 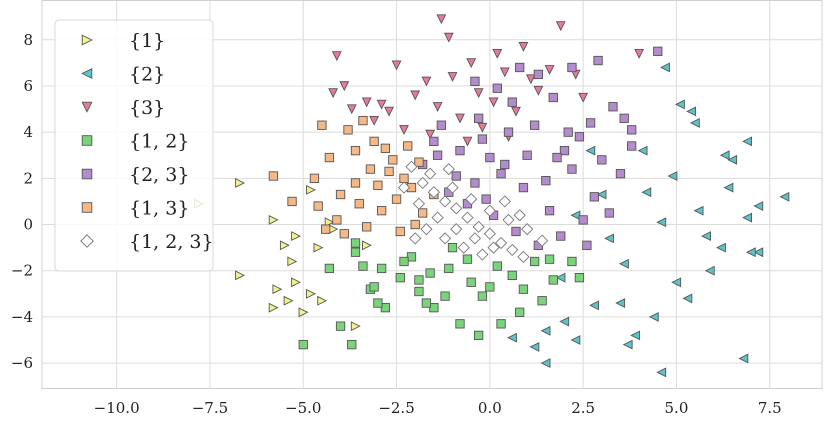 I want to click on x-axis-ticks: −10.0 −7.5 −5.0 −2.5 0.0 2.5 5.0 7.5, so click(x=438, y=408).